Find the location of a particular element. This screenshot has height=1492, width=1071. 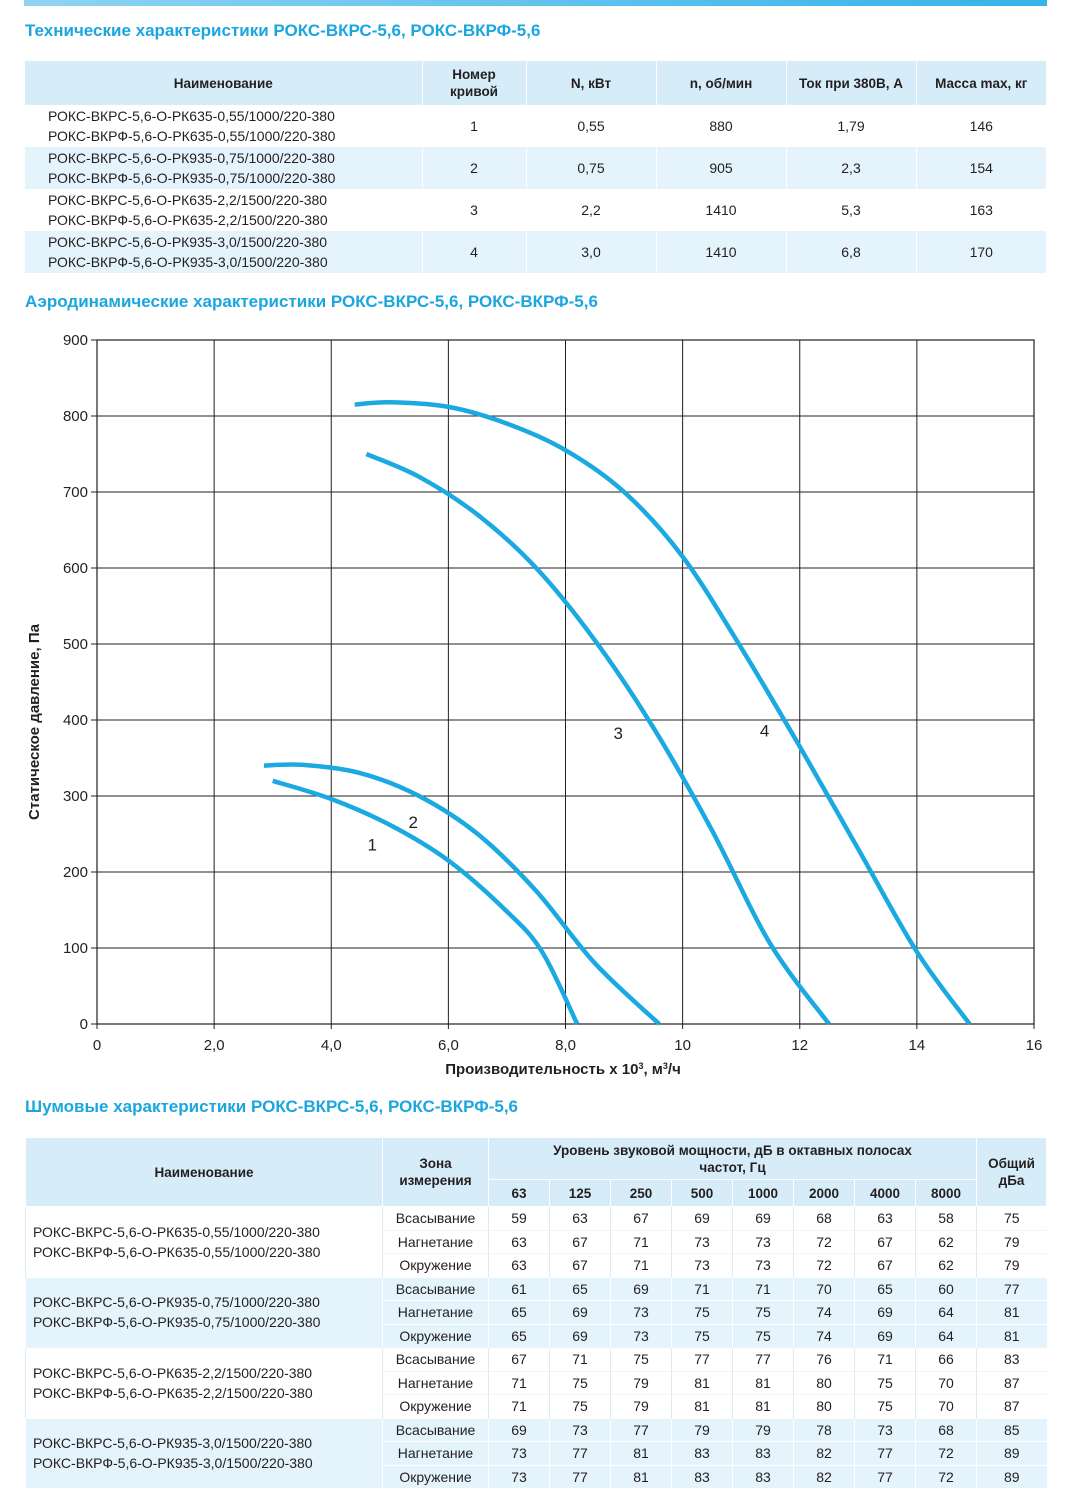

tech-cell-power: 2,2 is located at coordinates (590, 210).